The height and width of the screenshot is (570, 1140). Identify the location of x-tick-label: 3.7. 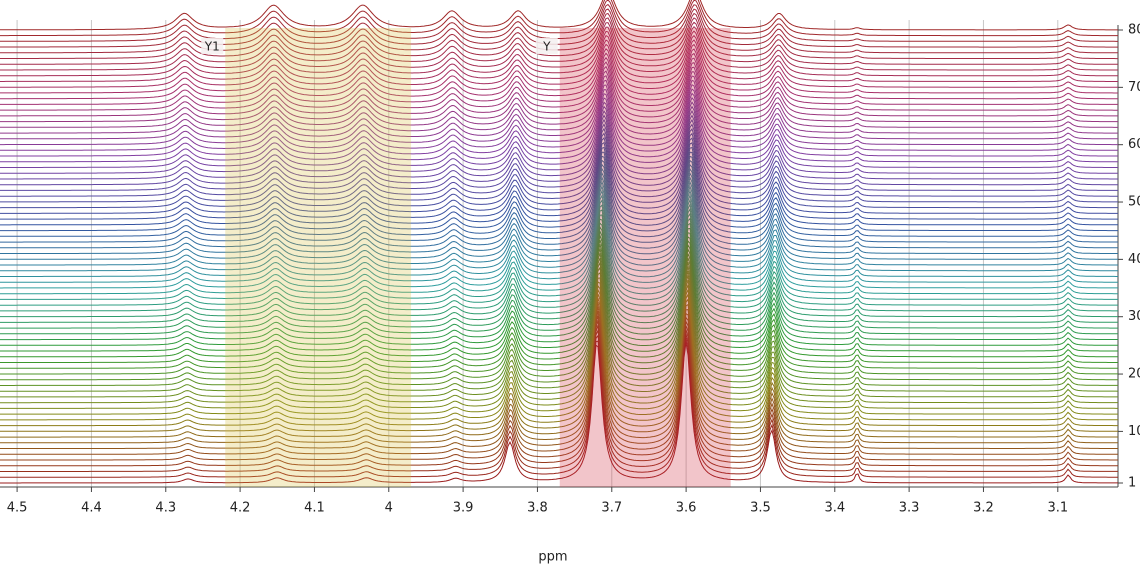
(611, 508).